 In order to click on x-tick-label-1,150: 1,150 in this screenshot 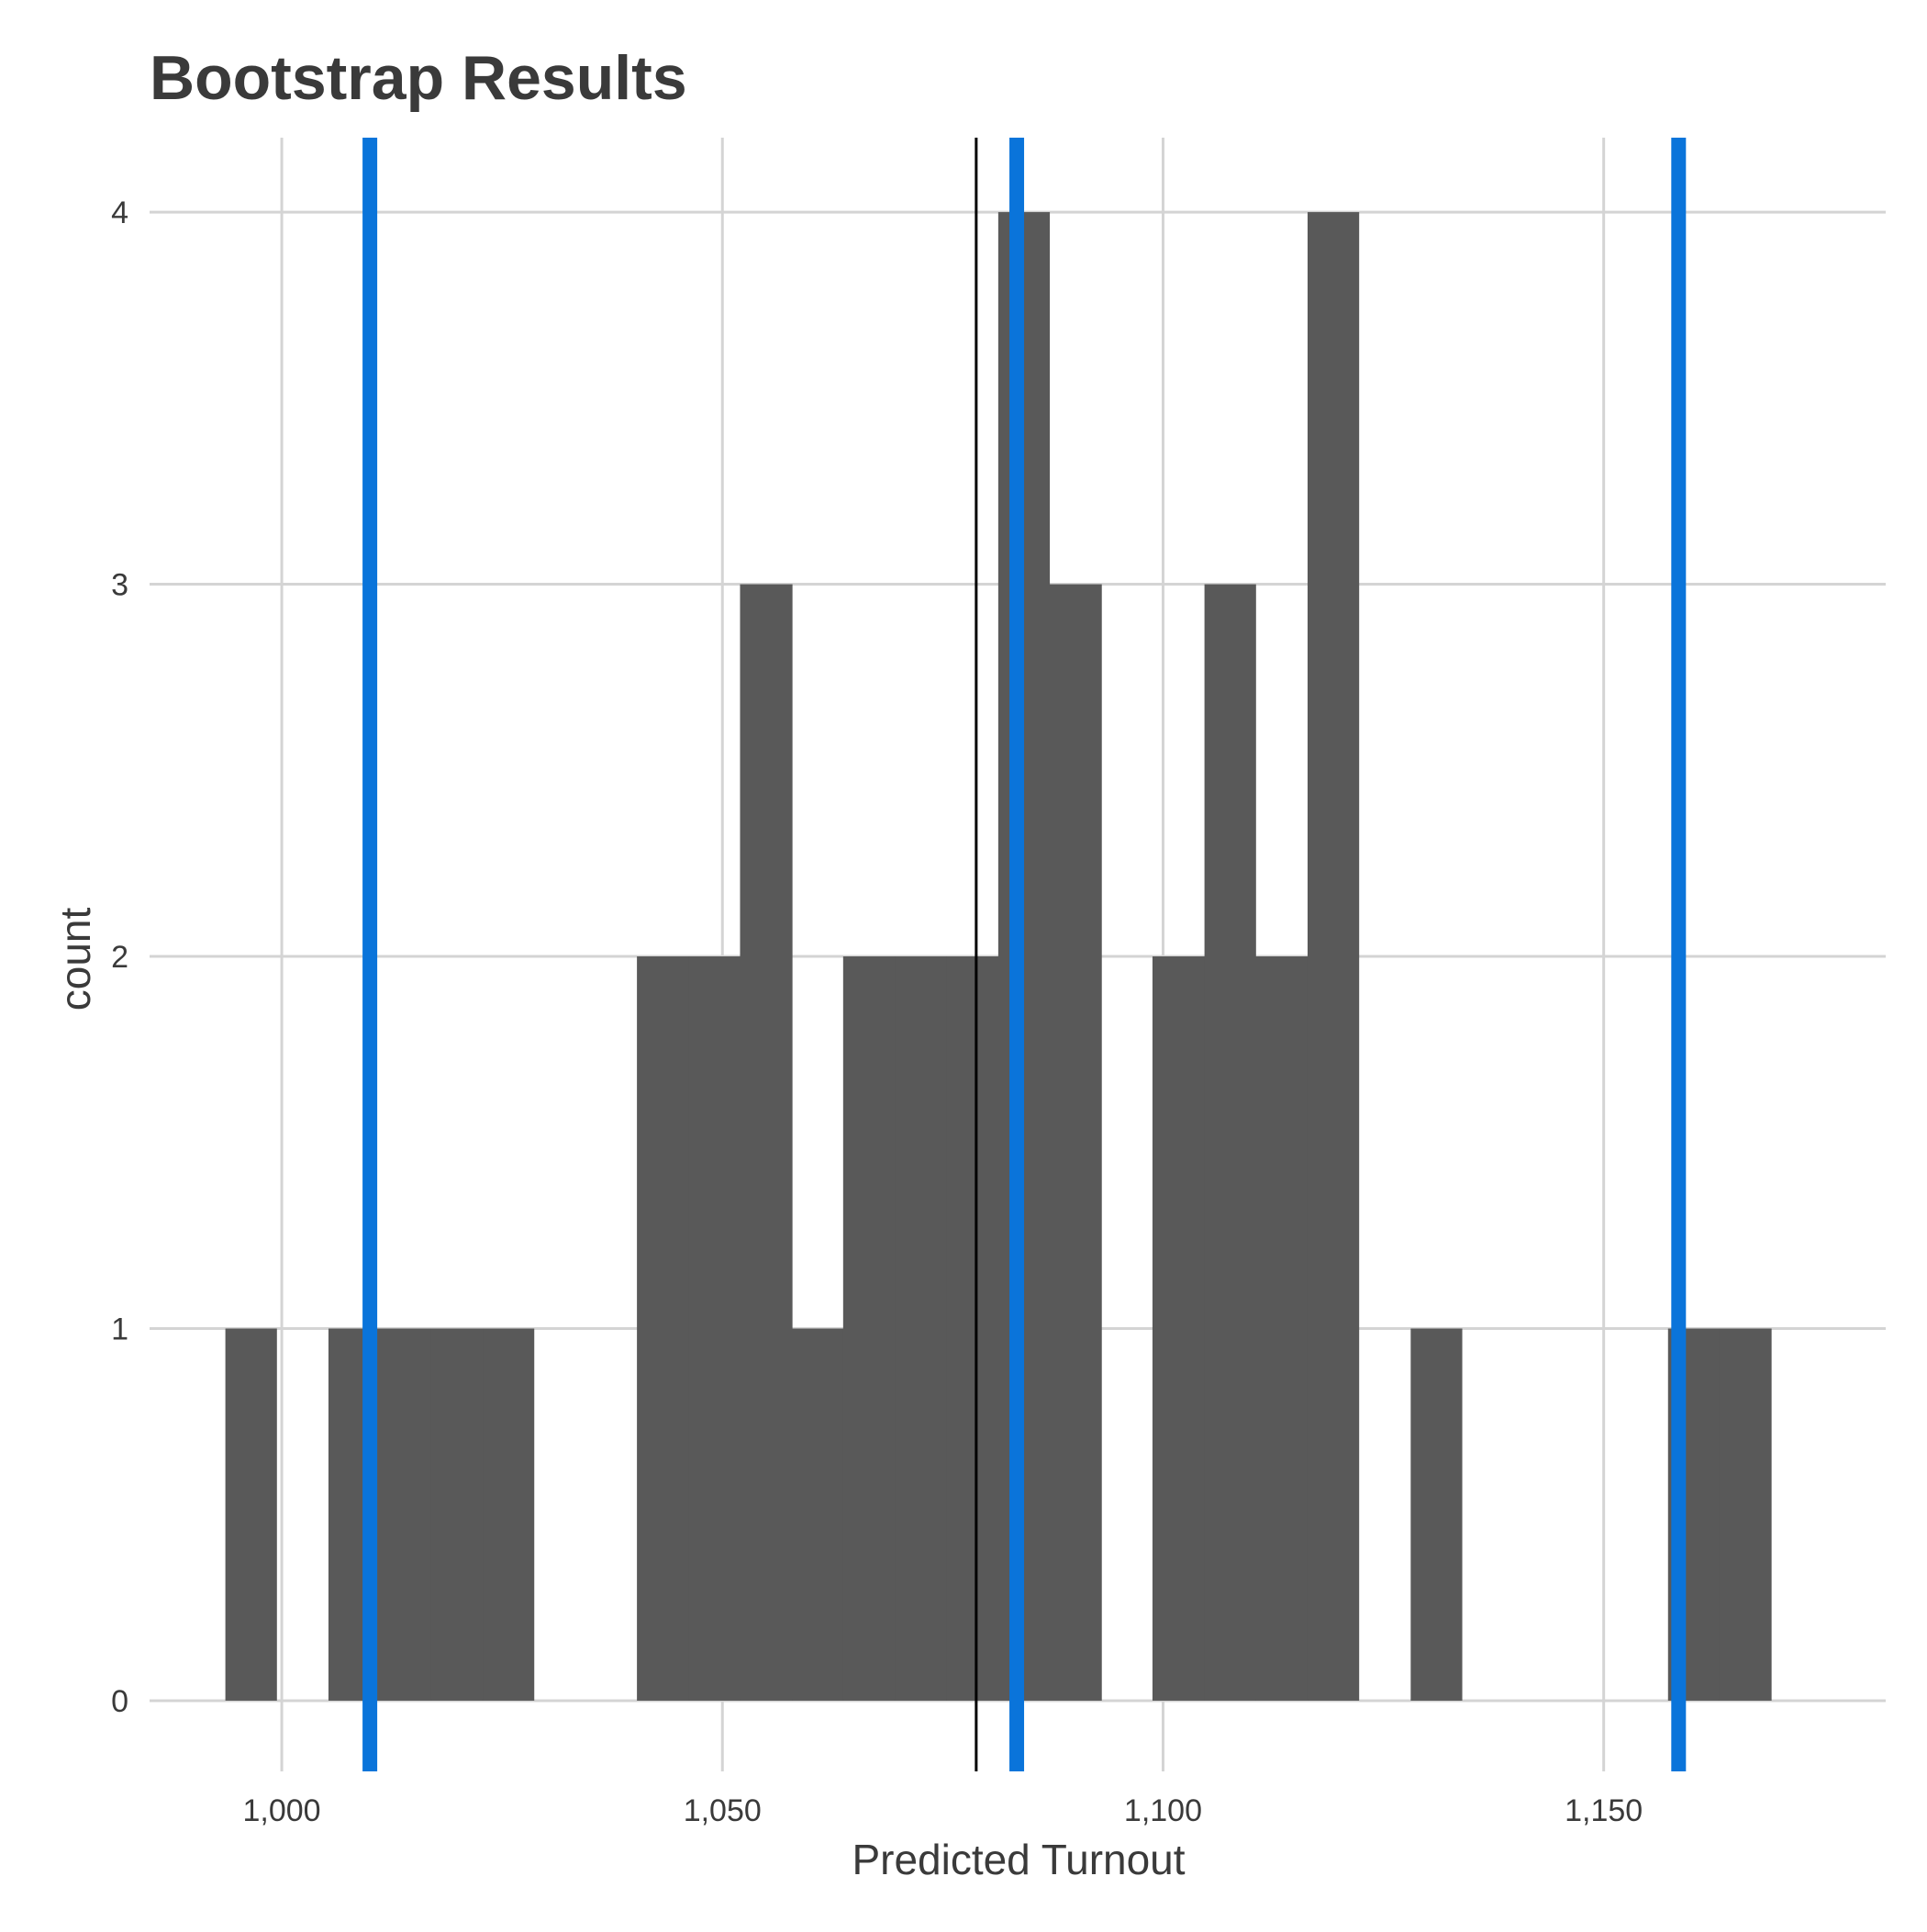, I will do `click(1604, 1810)`.